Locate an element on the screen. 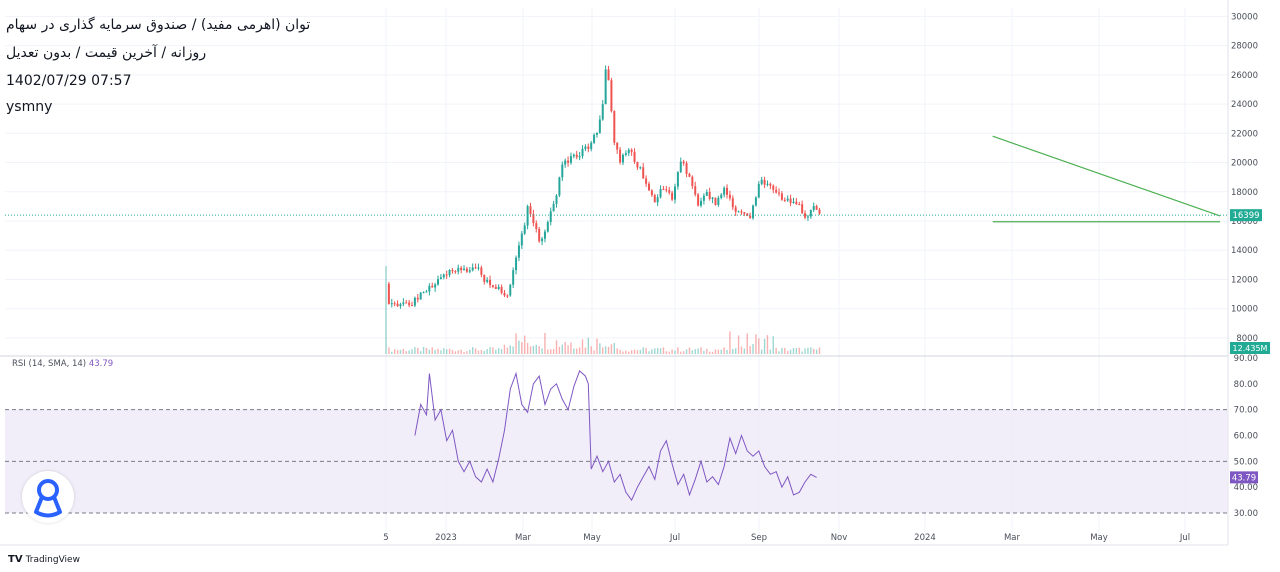  price-tick-label: 26000 is located at coordinates (1244, 76).